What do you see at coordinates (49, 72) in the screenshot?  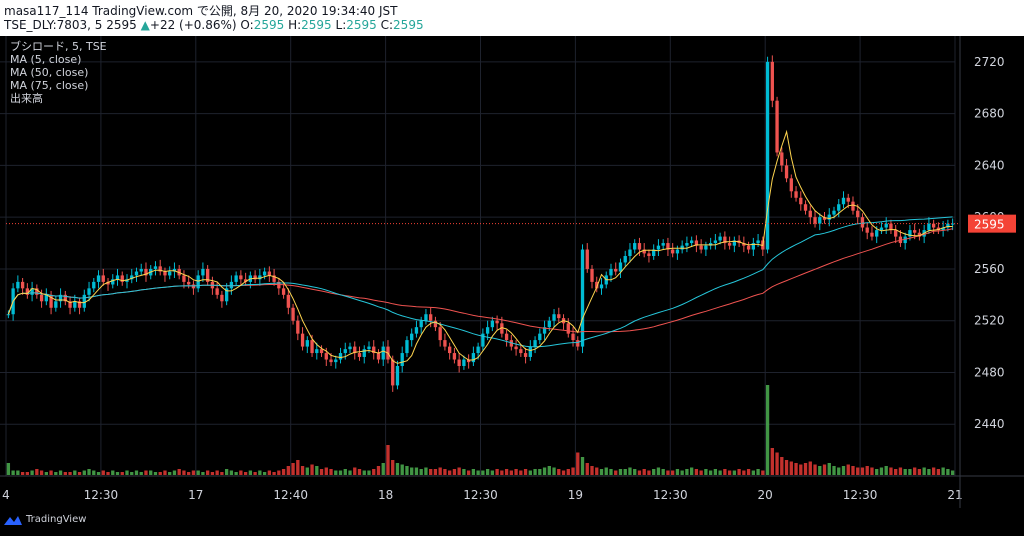 I see `legend-ma50: MA (50, close)` at bounding box center [49, 72].